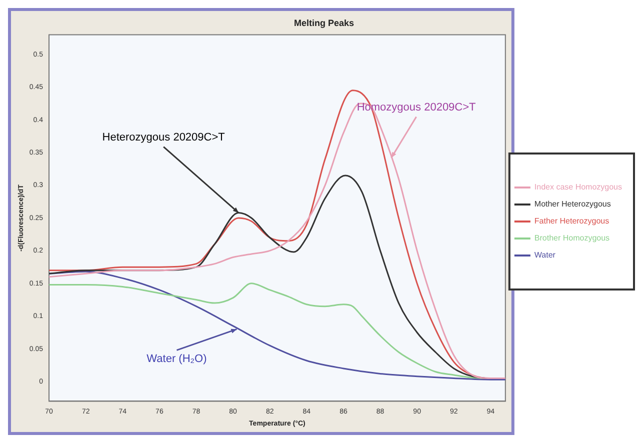  What do you see at coordinates (545, 255) in the screenshot?
I see `legend-label: Water` at bounding box center [545, 255].